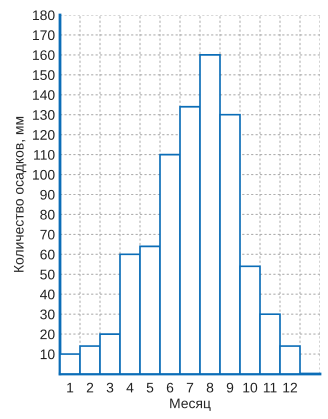 The image size is (328, 419). Describe the element at coordinates (70, 387) in the screenshot. I see `x-tick-label: 1` at that location.